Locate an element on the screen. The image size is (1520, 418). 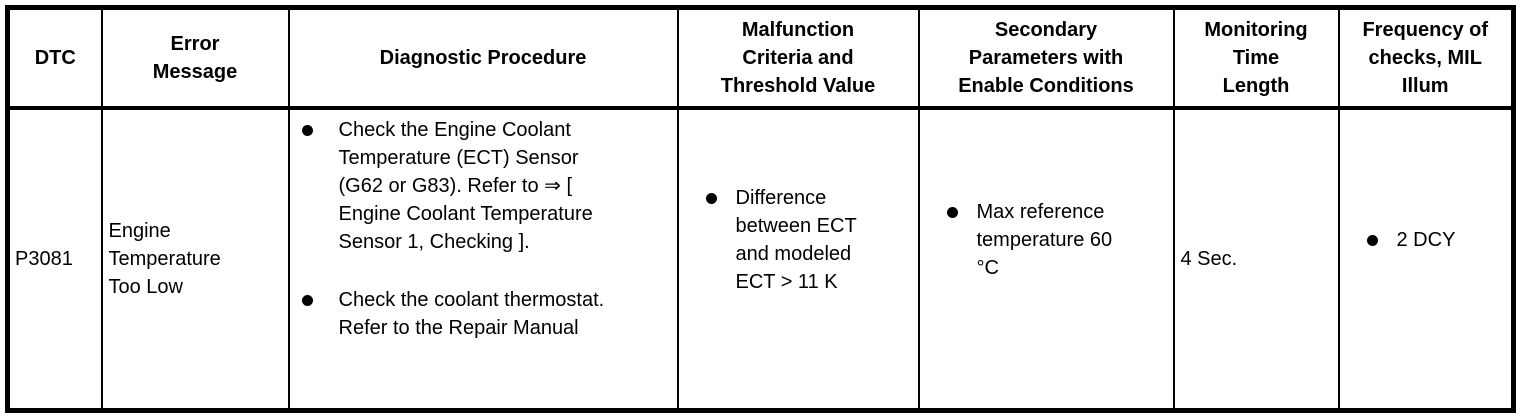
cell-monitoring-time: 4 Sec. is located at coordinates (1256, 259).